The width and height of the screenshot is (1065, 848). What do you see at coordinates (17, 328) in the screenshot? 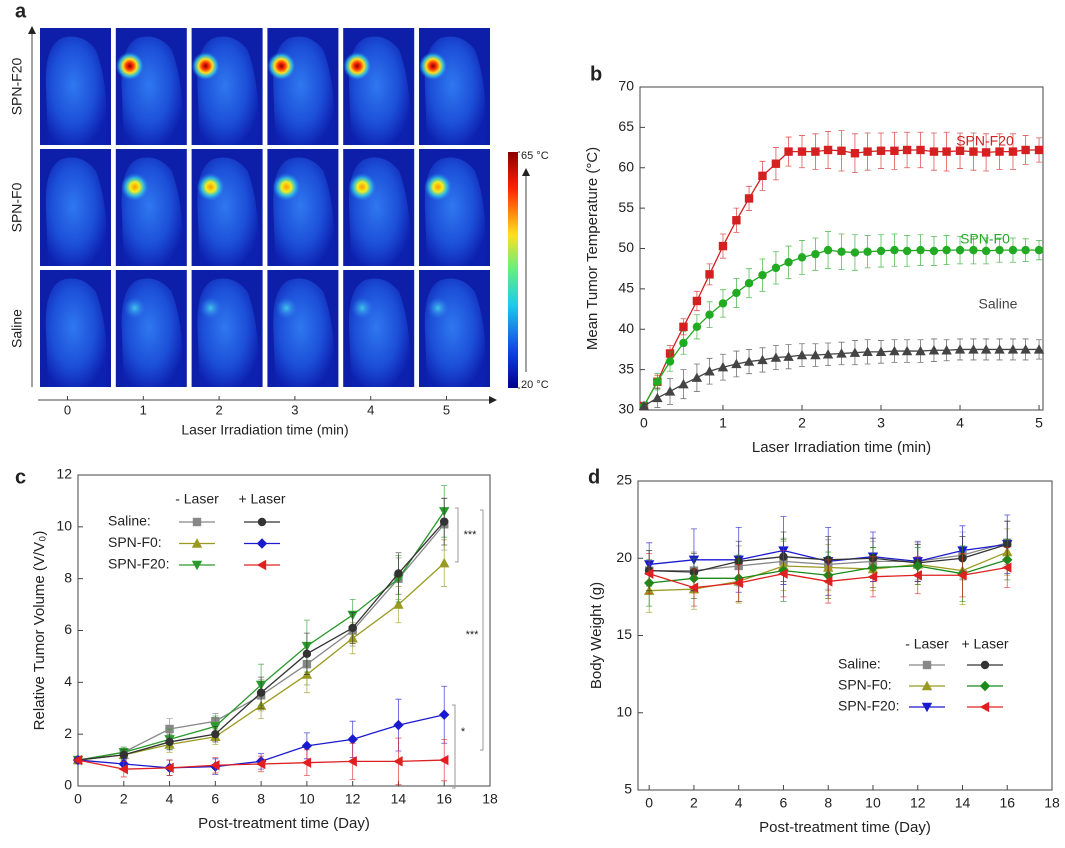
I see `row-label: Saline` at bounding box center [17, 328].